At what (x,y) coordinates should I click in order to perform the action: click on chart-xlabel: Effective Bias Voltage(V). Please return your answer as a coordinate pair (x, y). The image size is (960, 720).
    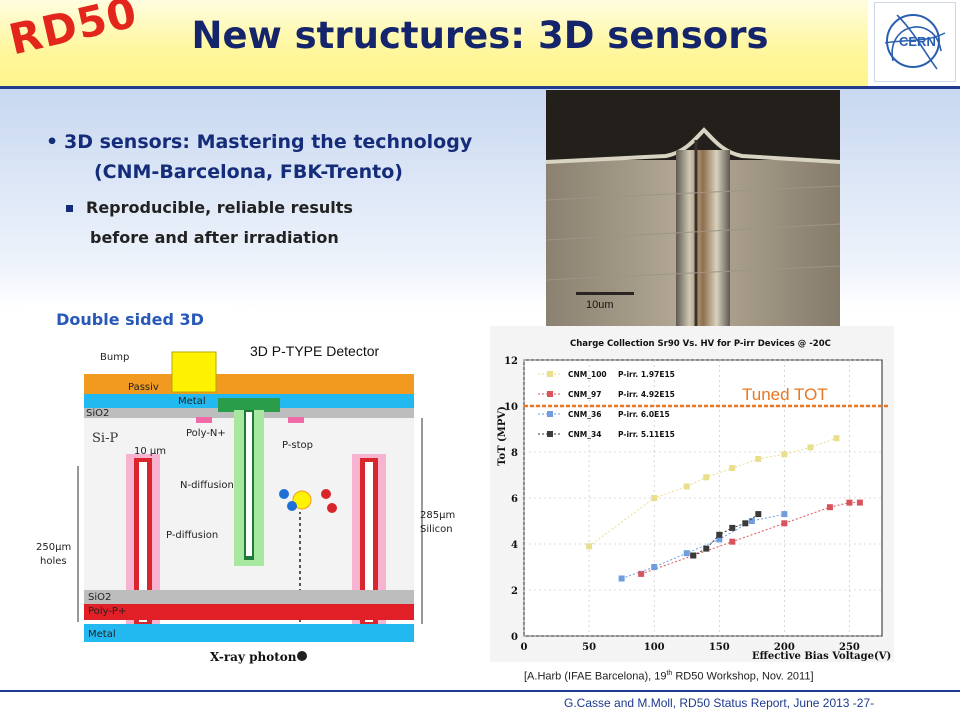
    Looking at the image, I should click on (821, 656).